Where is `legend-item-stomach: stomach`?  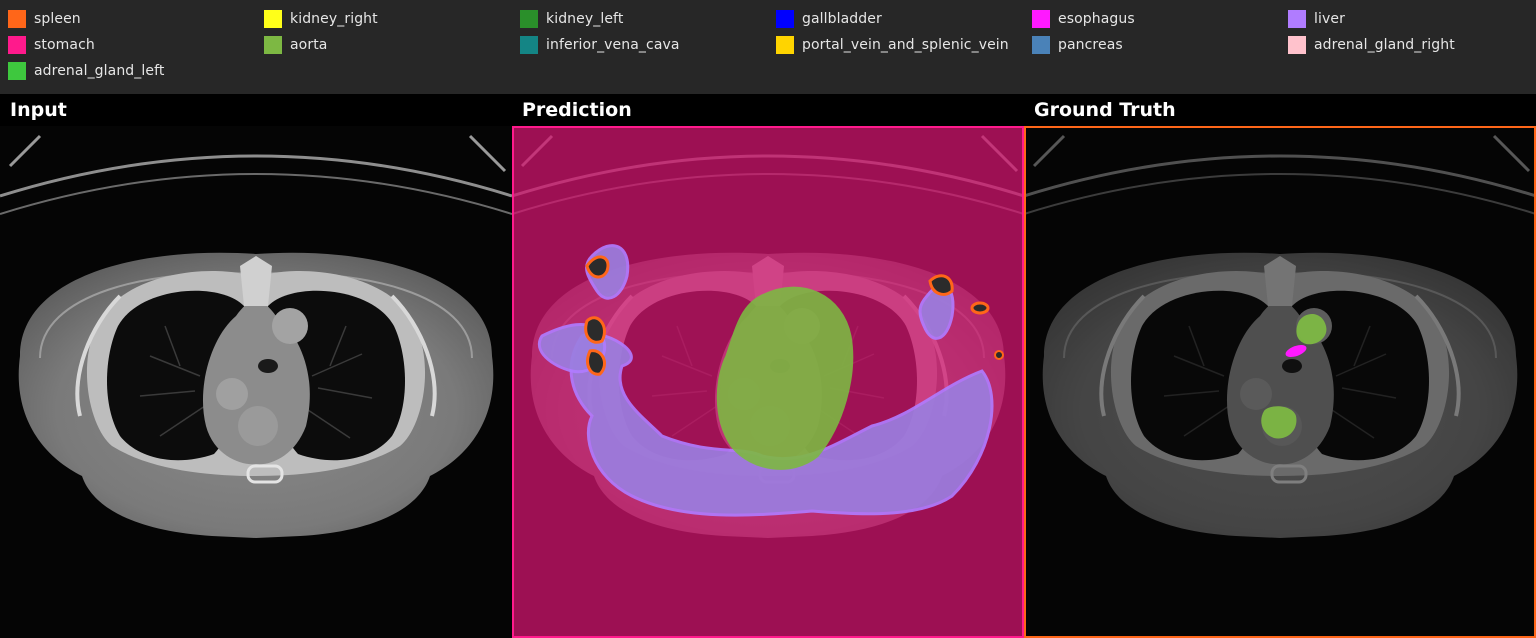 legend-item-stomach: stomach is located at coordinates (51, 45).